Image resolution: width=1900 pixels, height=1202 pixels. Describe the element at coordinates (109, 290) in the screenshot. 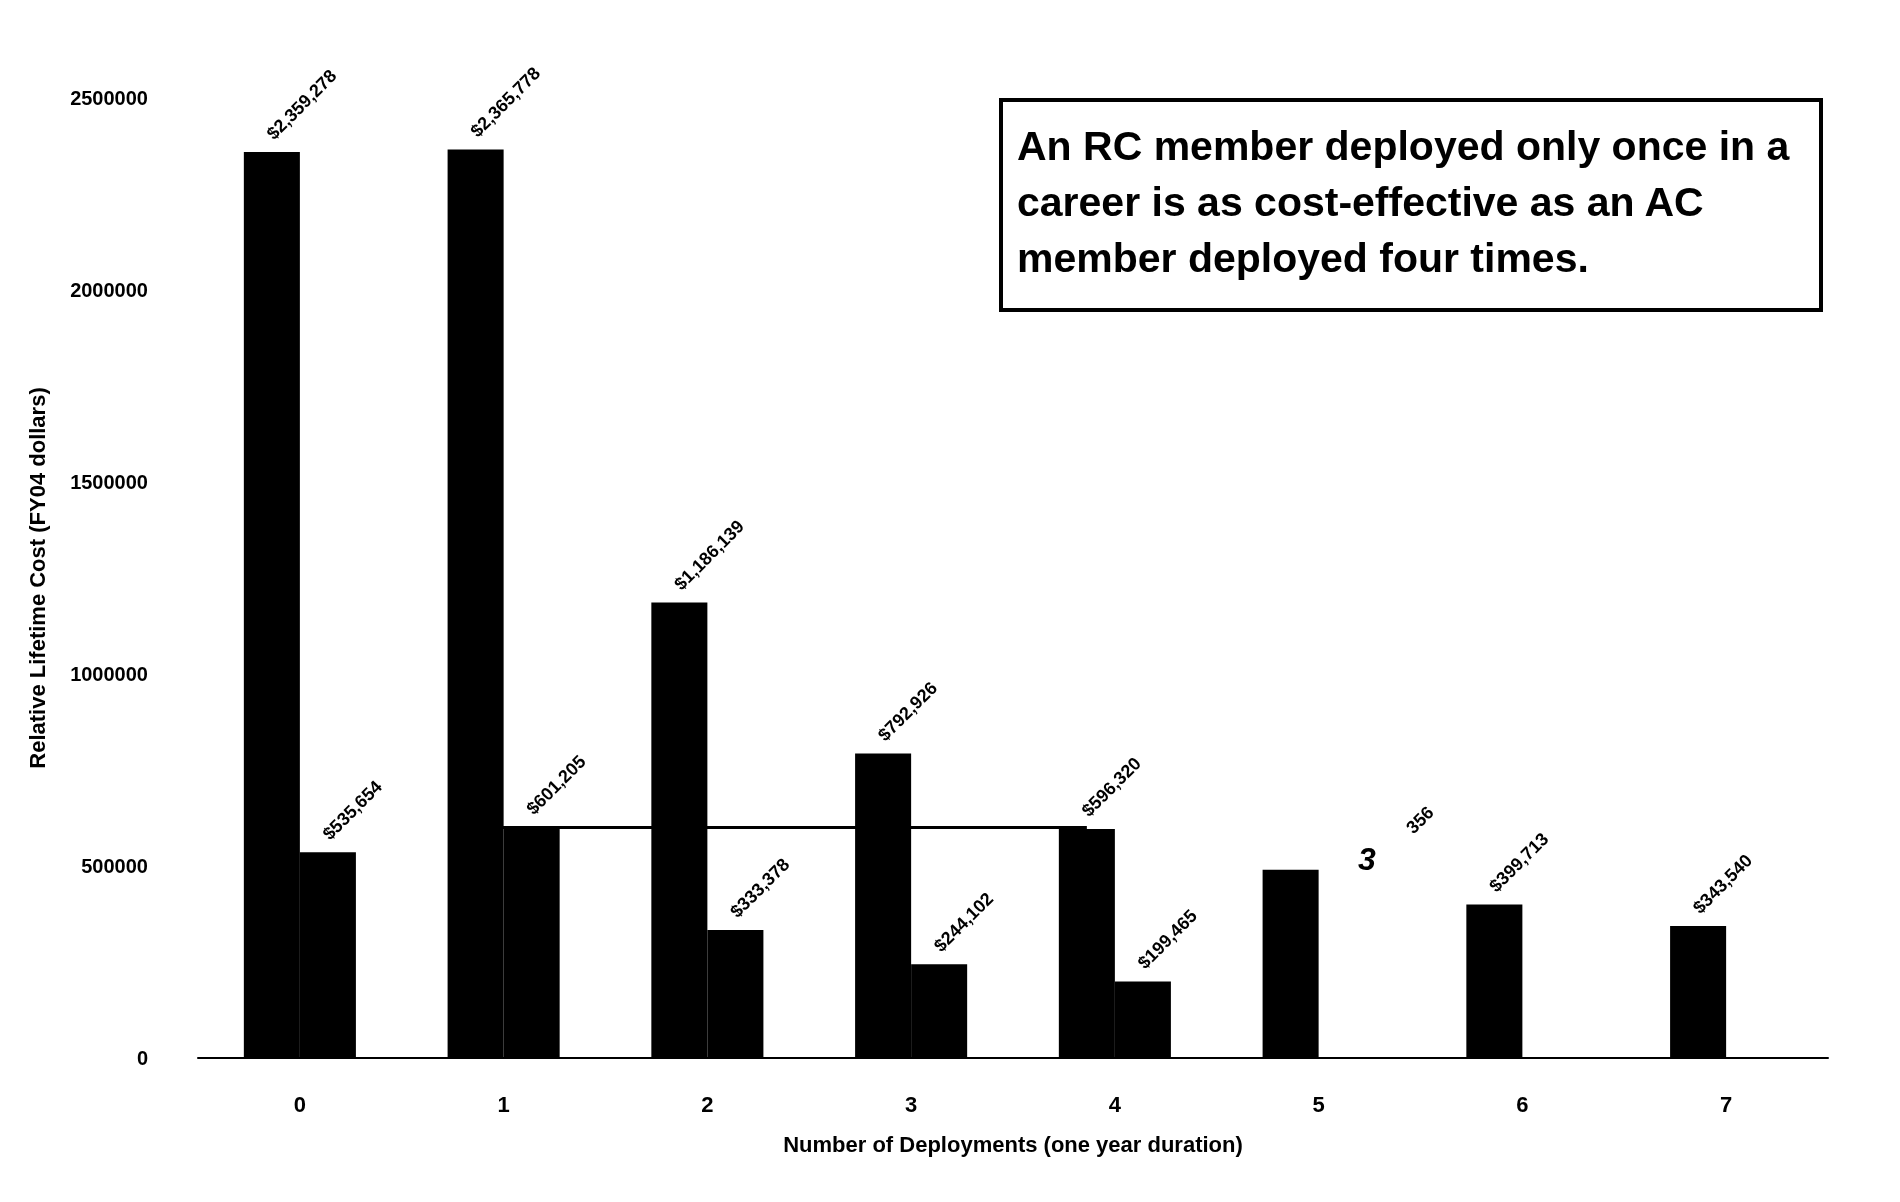

I see `y-tick-label: 2000000` at that location.